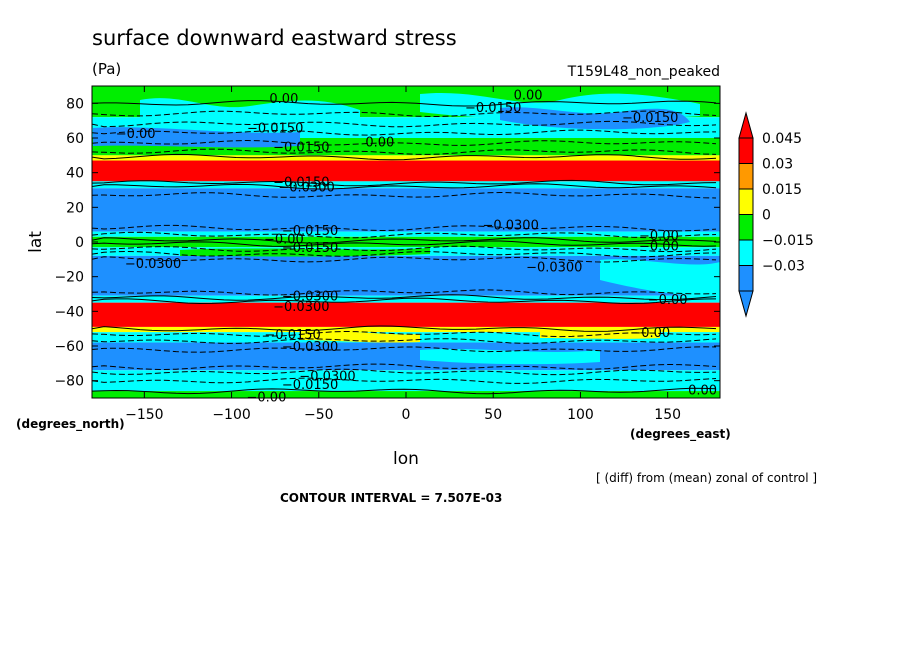 The width and height of the screenshot is (904, 654). What do you see at coordinates (319, 415) in the screenshot?
I see `x-tick-label: −50` at bounding box center [319, 415].